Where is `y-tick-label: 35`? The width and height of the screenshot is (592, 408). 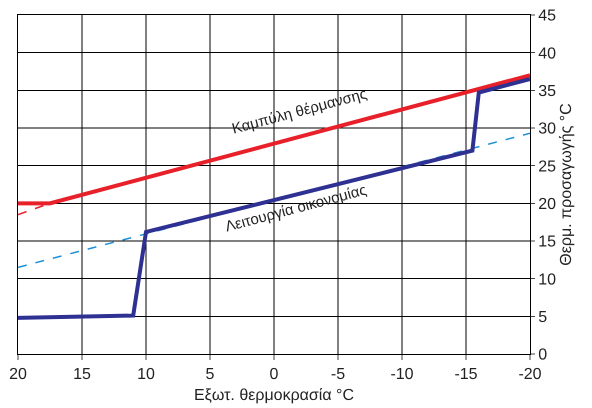 y-tick-label: 35 is located at coordinates (547, 91).